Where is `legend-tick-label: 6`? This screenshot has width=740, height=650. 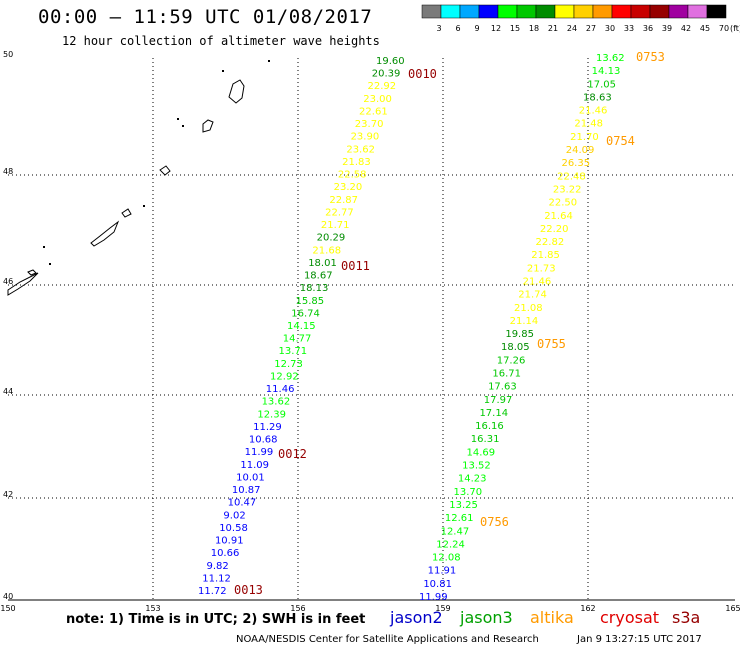 legend-tick-label: 6 is located at coordinates (457, 28).